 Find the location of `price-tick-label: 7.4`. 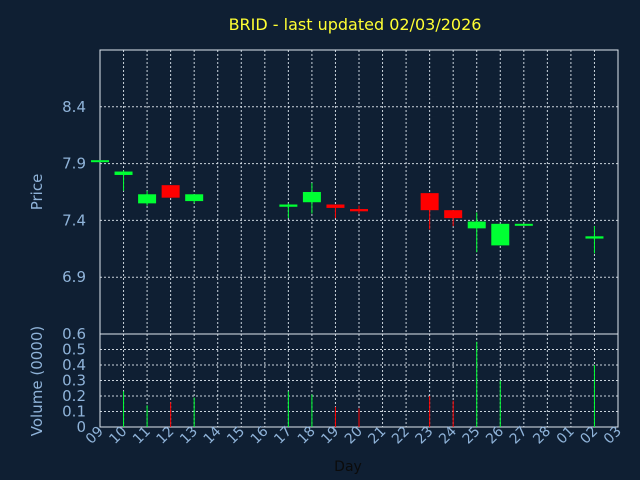

price-tick-label: 7.4 is located at coordinates (74, 220).